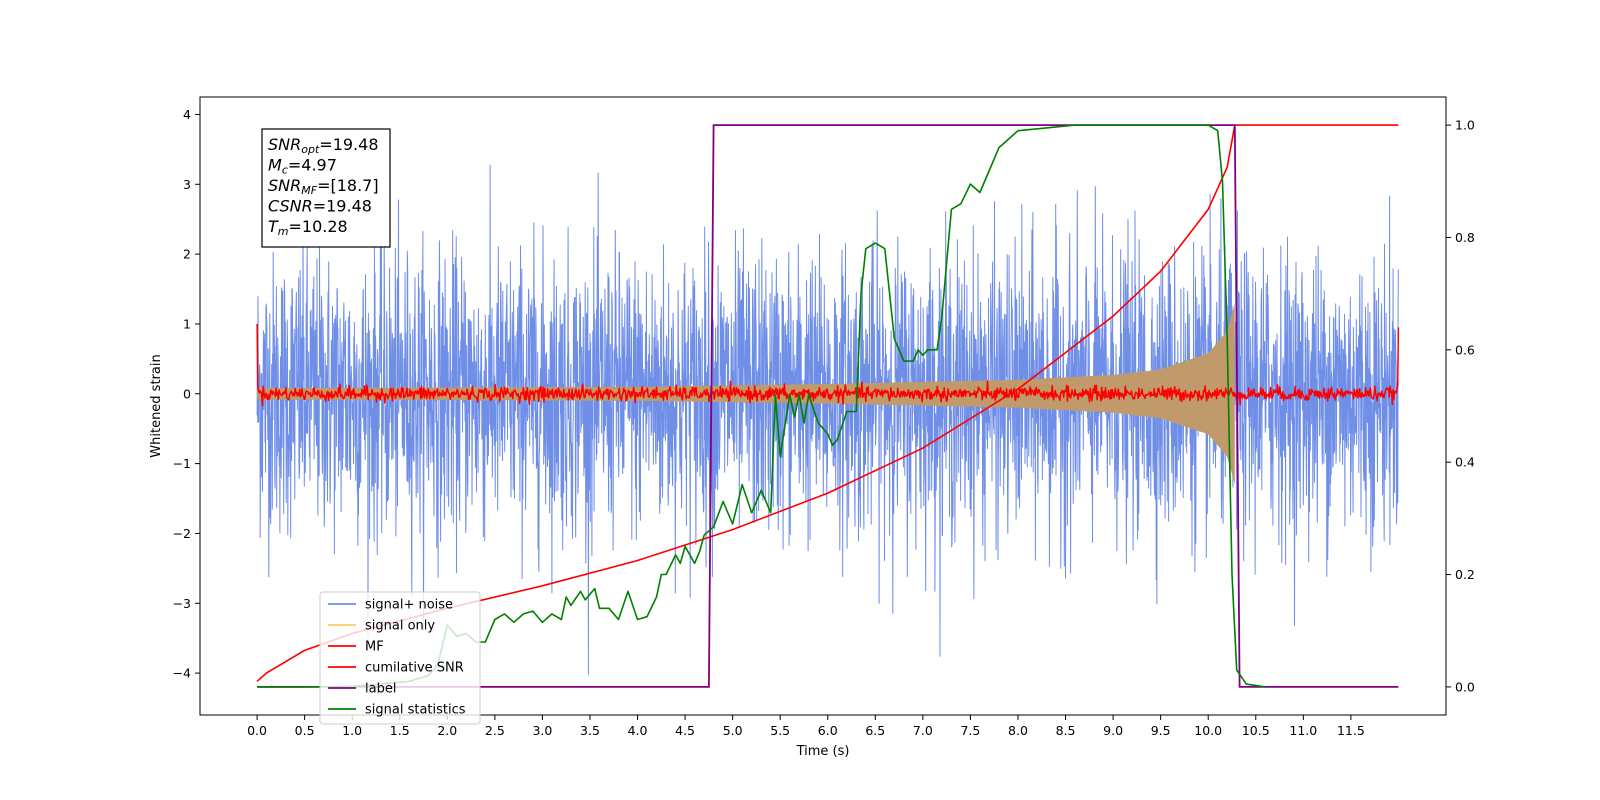  I want to click on x-tick-label: 9.0, so click(1113, 730).